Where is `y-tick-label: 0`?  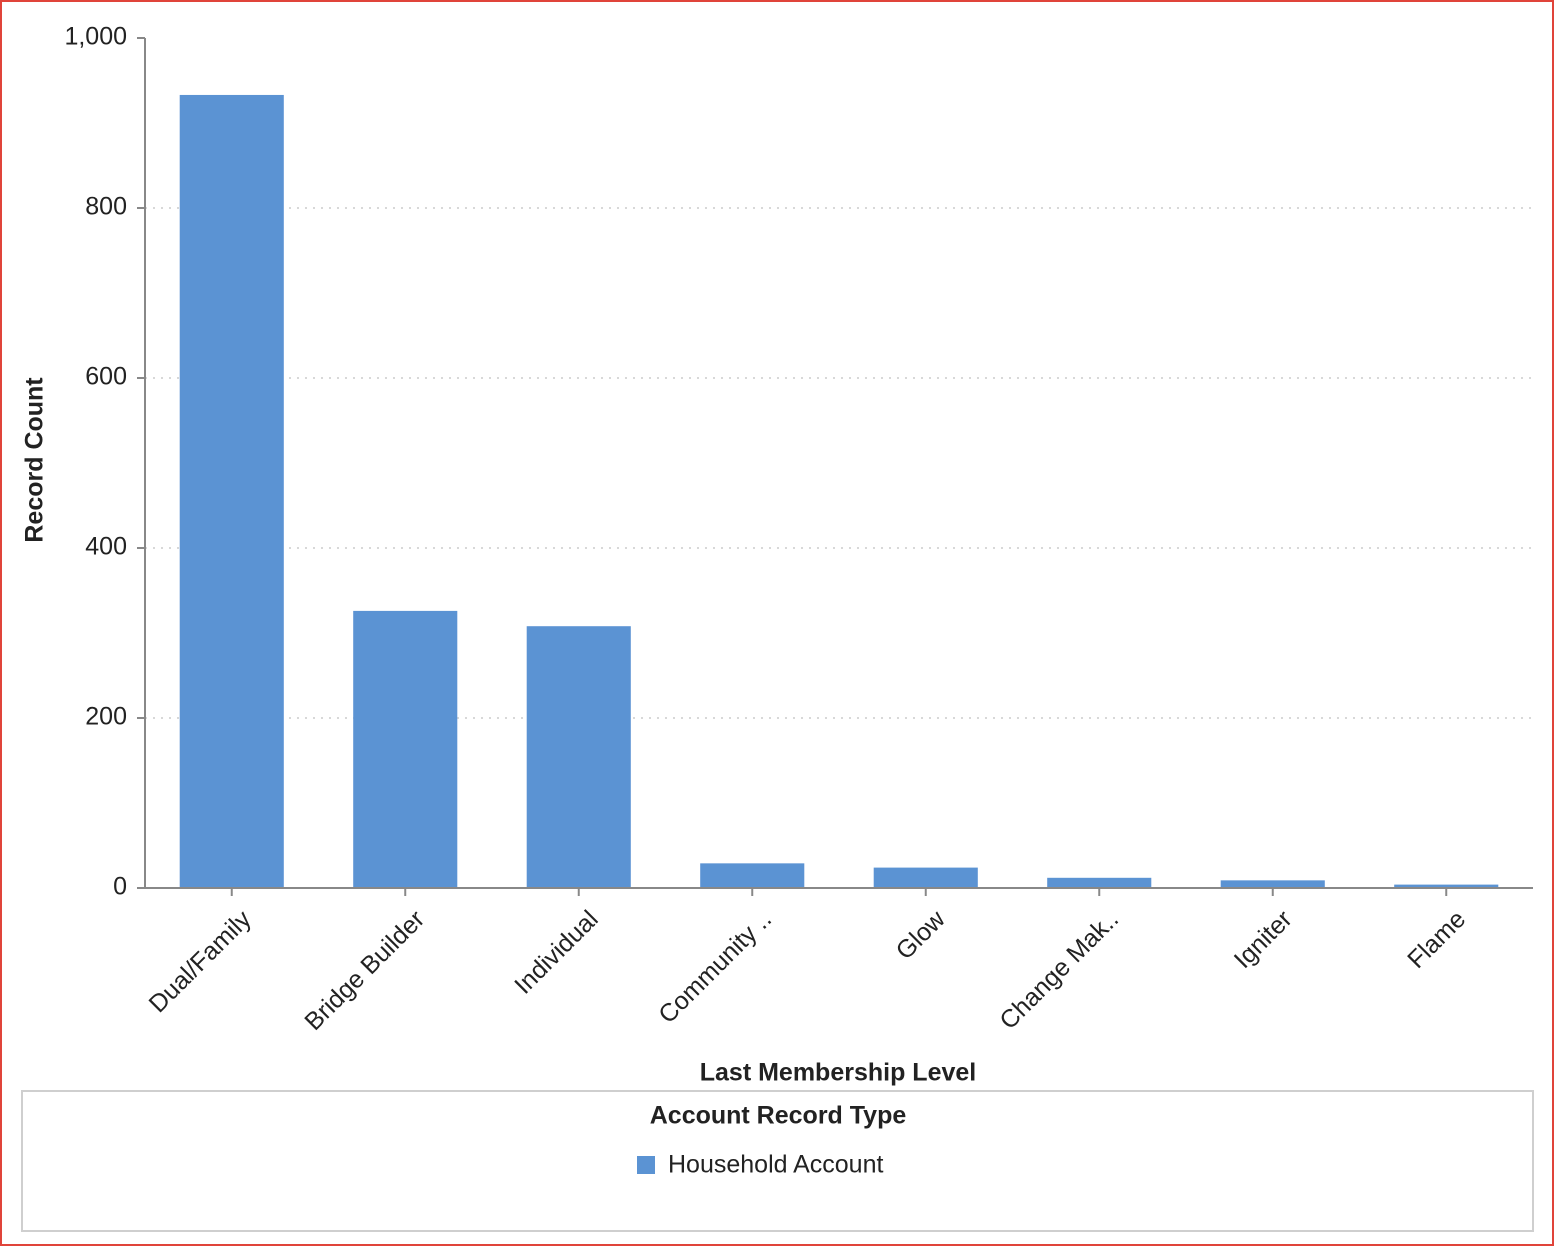
y-tick-label: 0 is located at coordinates (120, 887).